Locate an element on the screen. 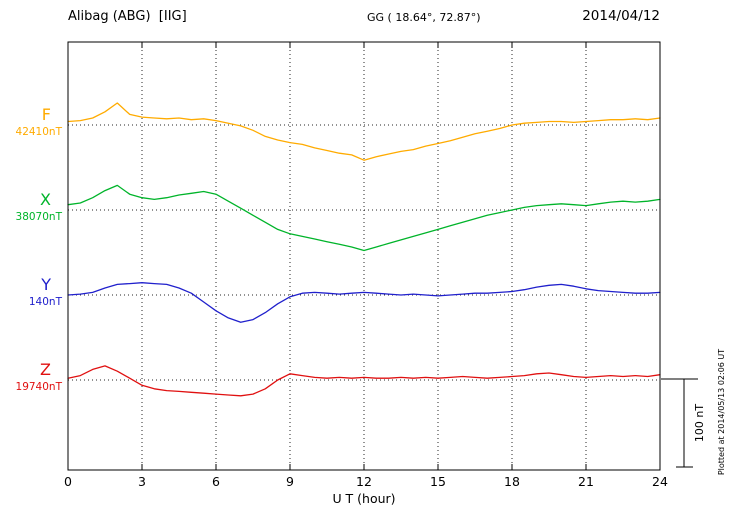 The width and height of the screenshot is (730, 520). x-tick-label: 3 is located at coordinates (142, 481).